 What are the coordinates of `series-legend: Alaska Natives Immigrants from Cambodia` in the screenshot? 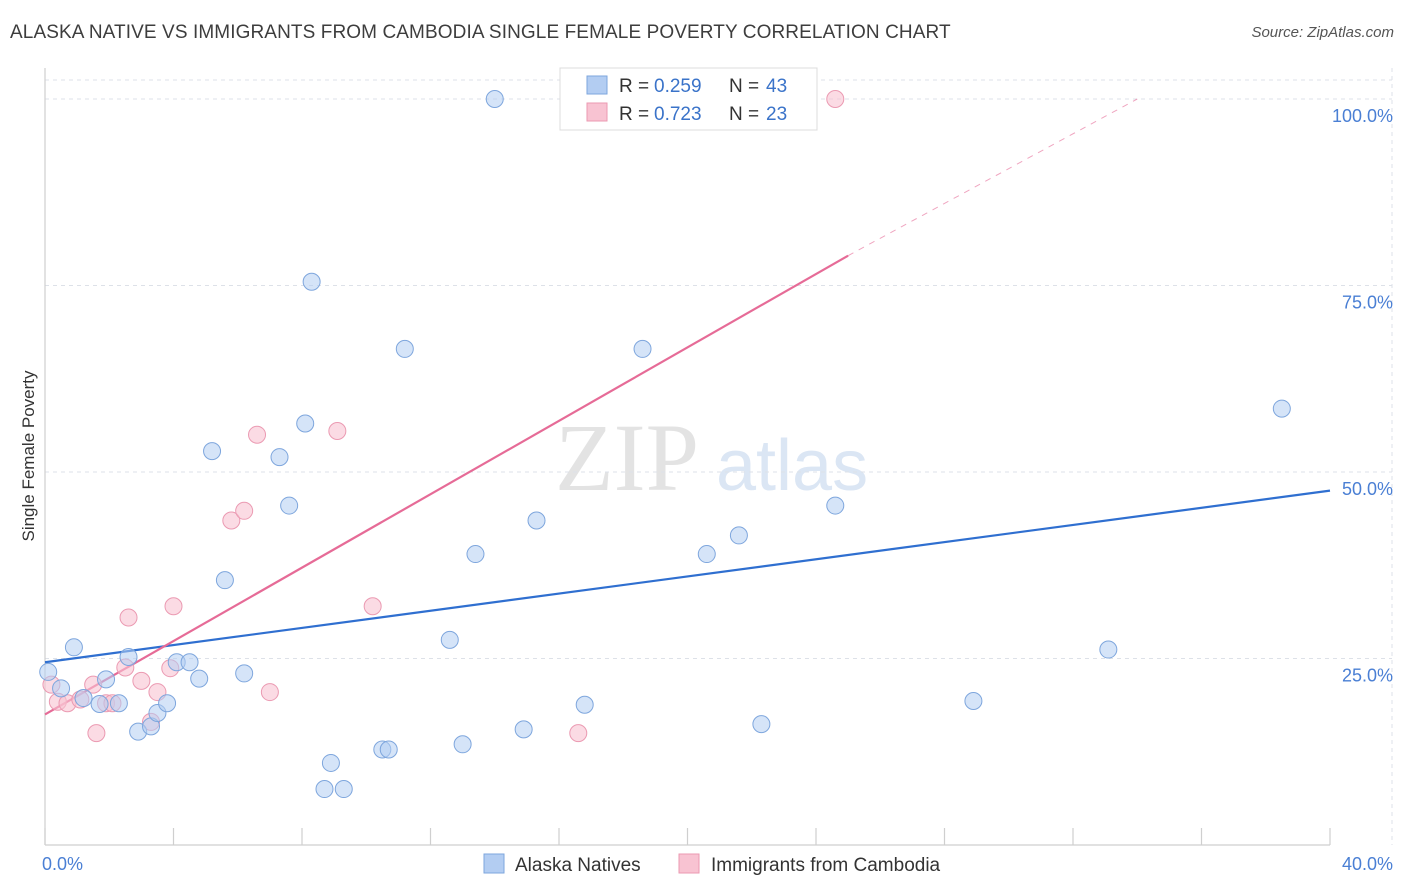 It's located at (712, 864).